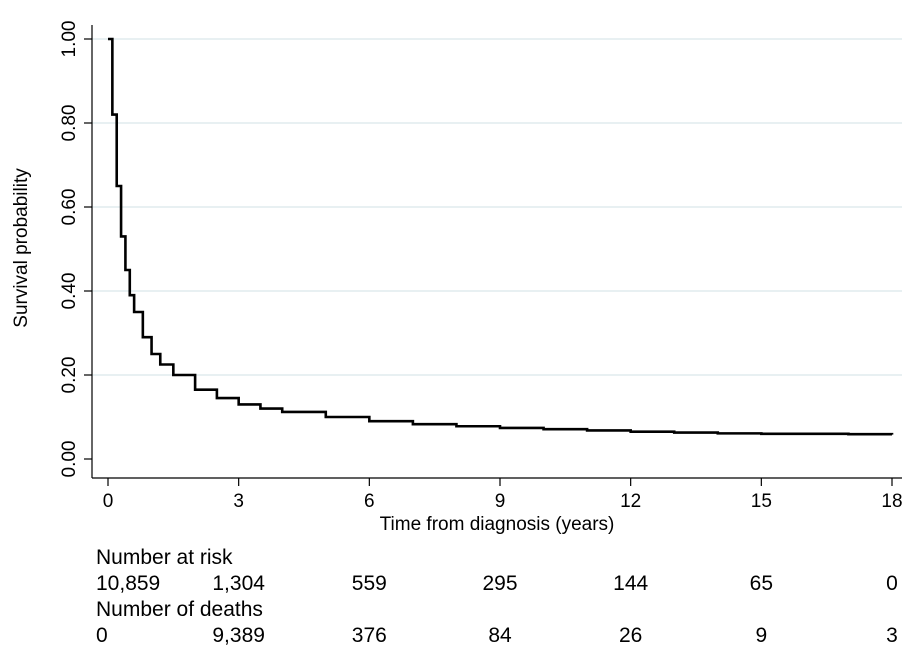  What do you see at coordinates (497, 524) in the screenshot?
I see `x-axis-title: Time from diagnosis (years)` at bounding box center [497, 524].